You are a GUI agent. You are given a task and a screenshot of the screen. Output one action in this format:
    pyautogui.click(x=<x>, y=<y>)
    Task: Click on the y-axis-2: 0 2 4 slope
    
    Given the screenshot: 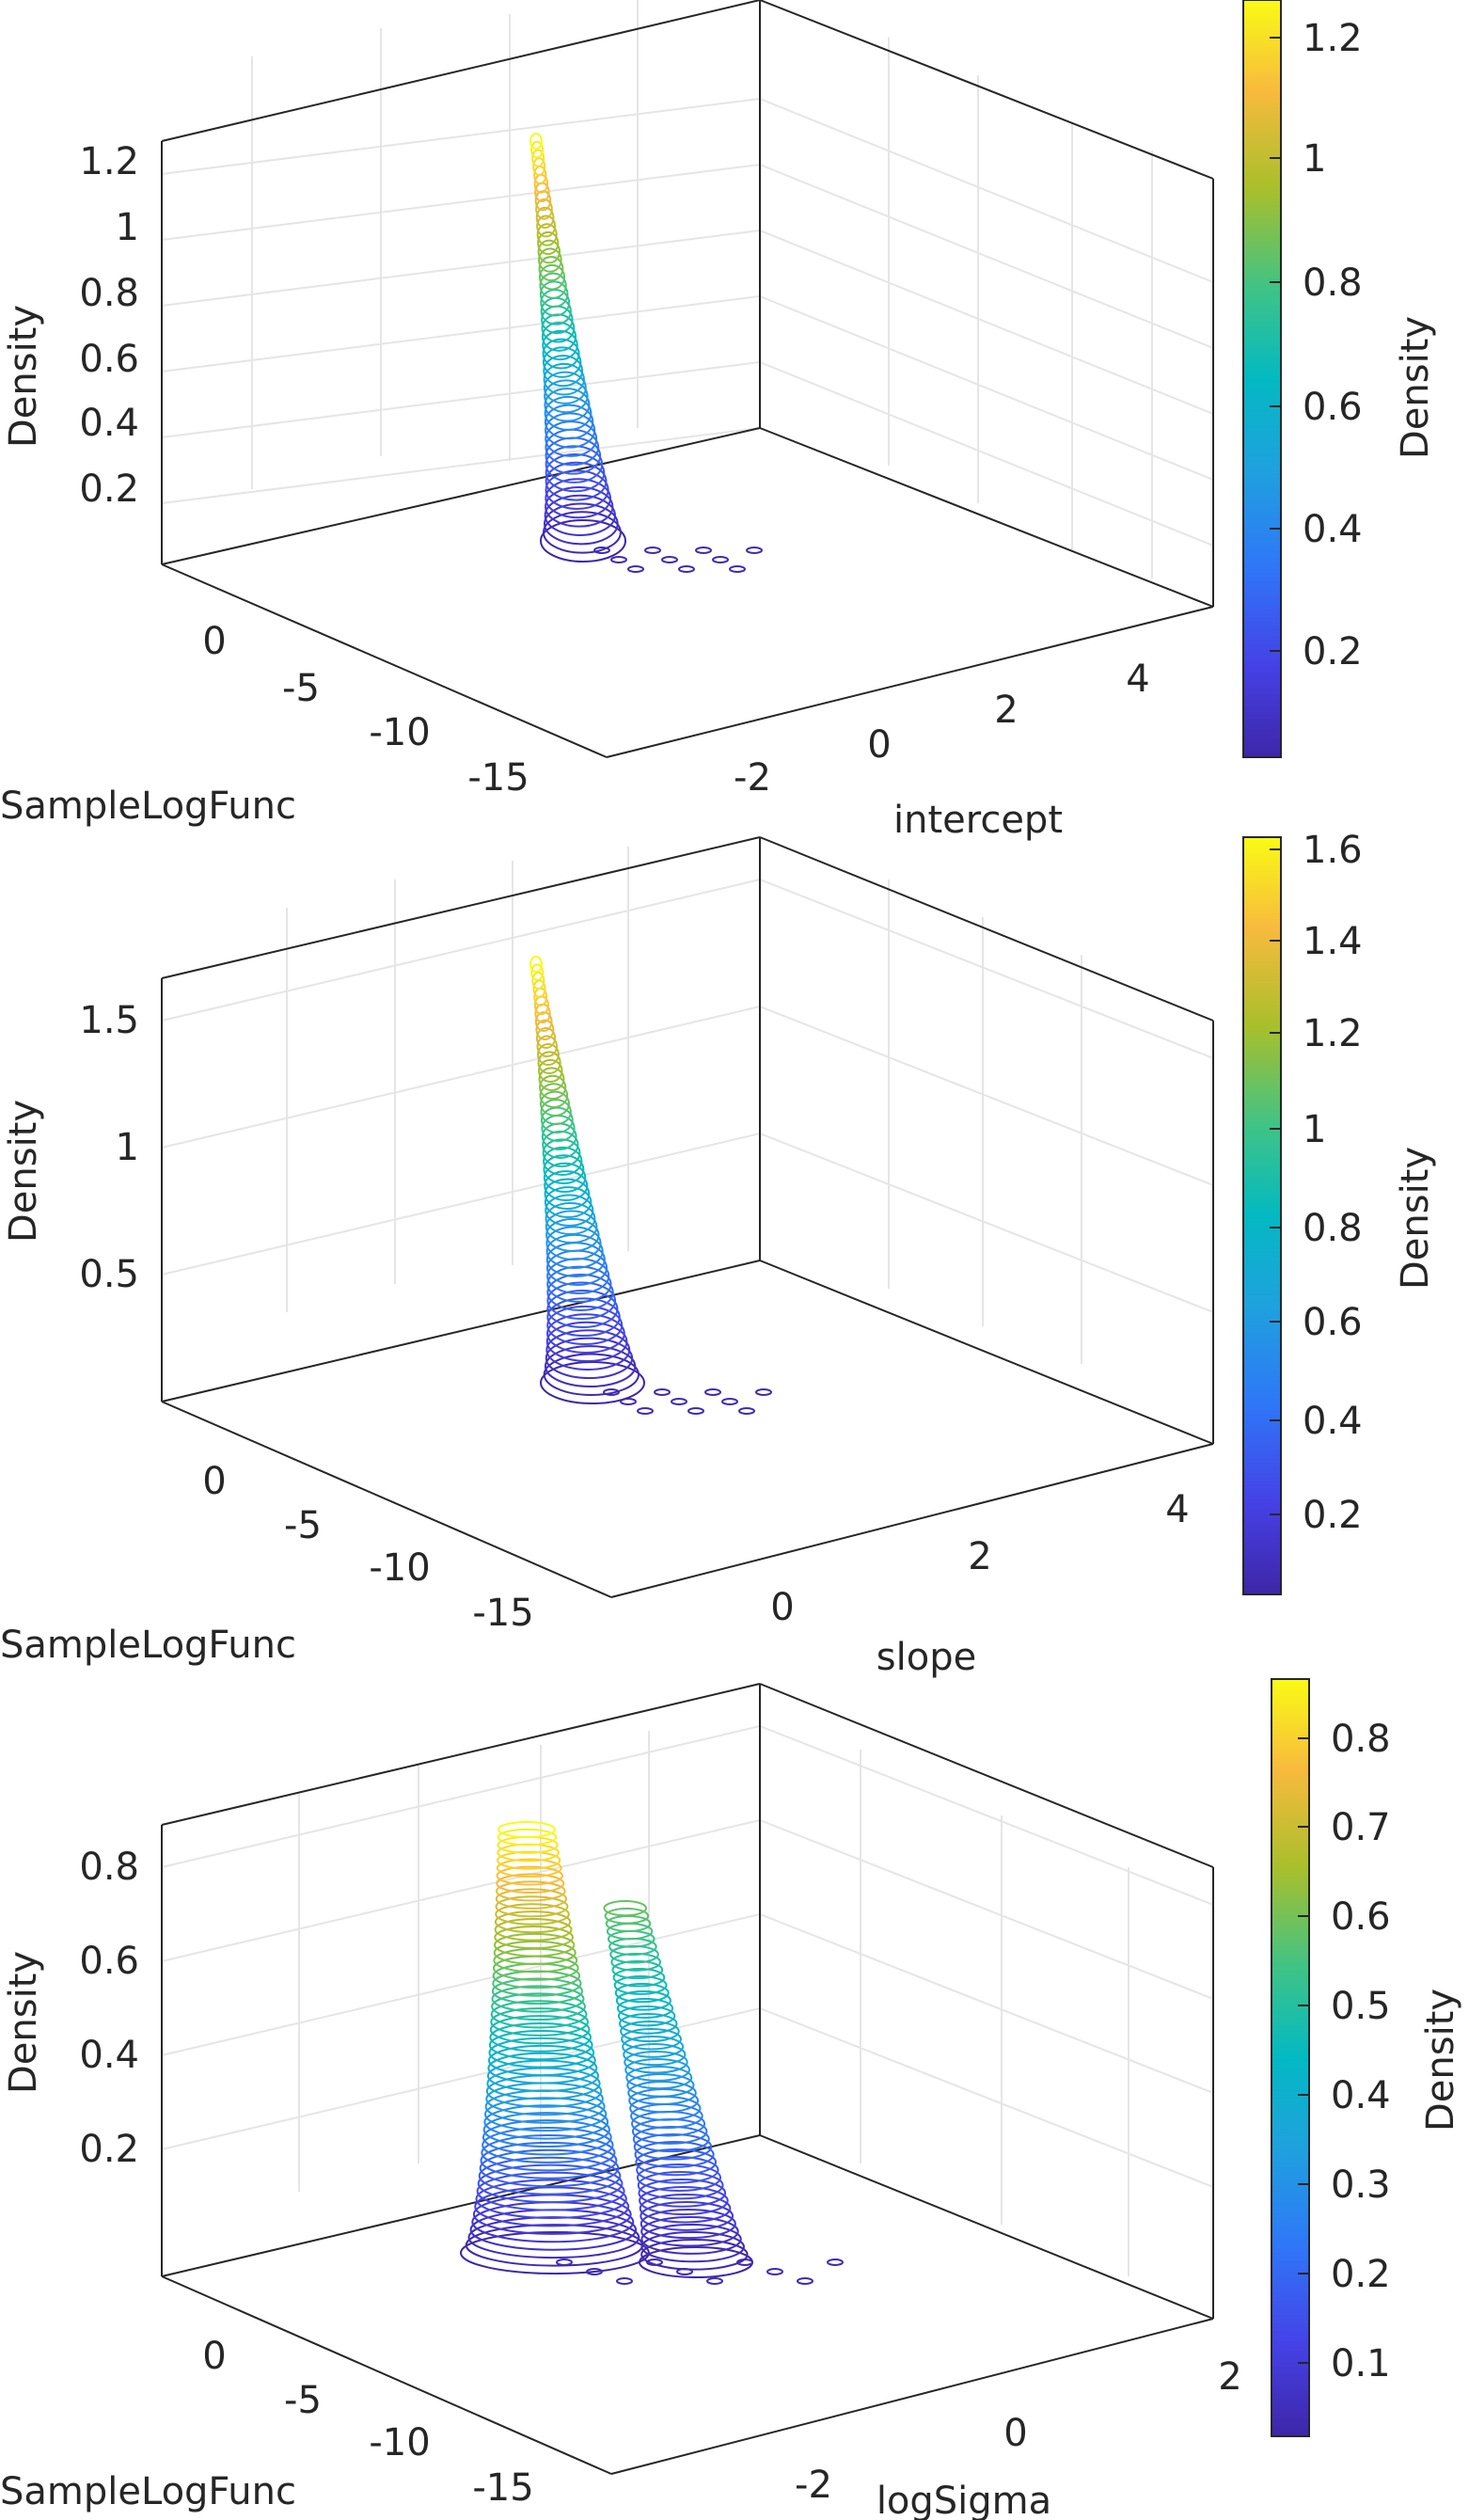 What is the action you would take?
    pyautogui.click(x=979, y=1583)
    